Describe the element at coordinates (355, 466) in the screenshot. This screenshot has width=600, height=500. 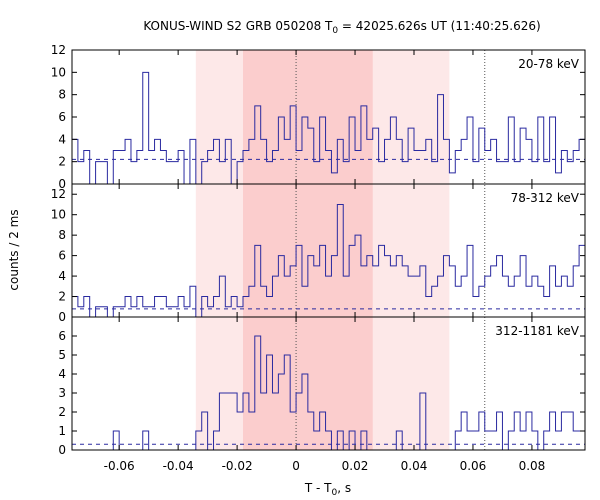
I see `x-tick-label-4: 0.02` at that location.